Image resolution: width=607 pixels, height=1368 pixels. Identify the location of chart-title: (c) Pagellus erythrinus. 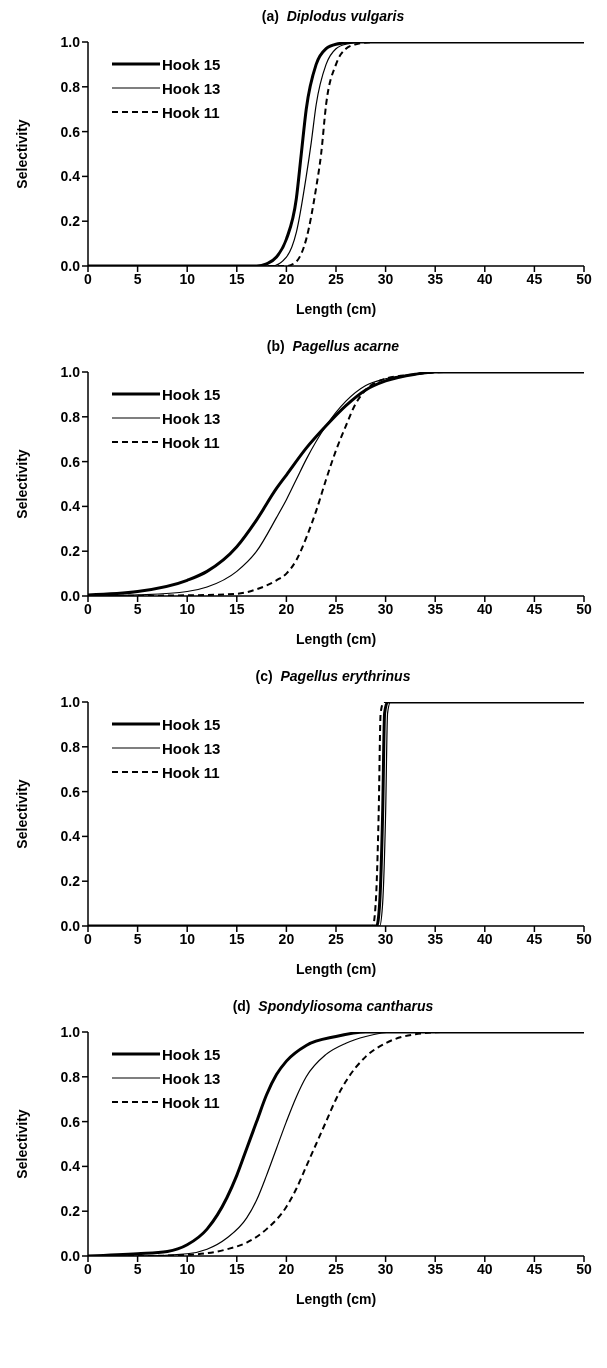
(333, 676).